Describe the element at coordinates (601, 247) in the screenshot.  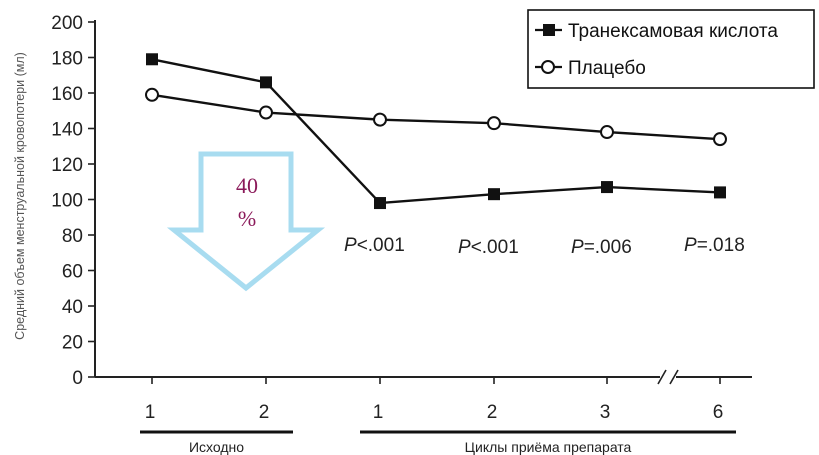
I see `p-value-label: P=.006` at that location.